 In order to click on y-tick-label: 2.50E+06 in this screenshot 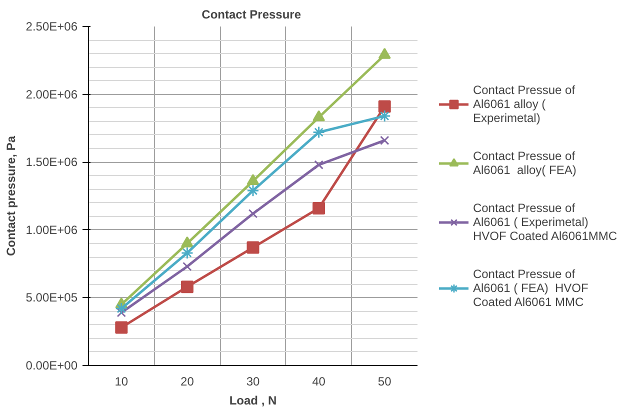, I will do `click(52, 27)`.